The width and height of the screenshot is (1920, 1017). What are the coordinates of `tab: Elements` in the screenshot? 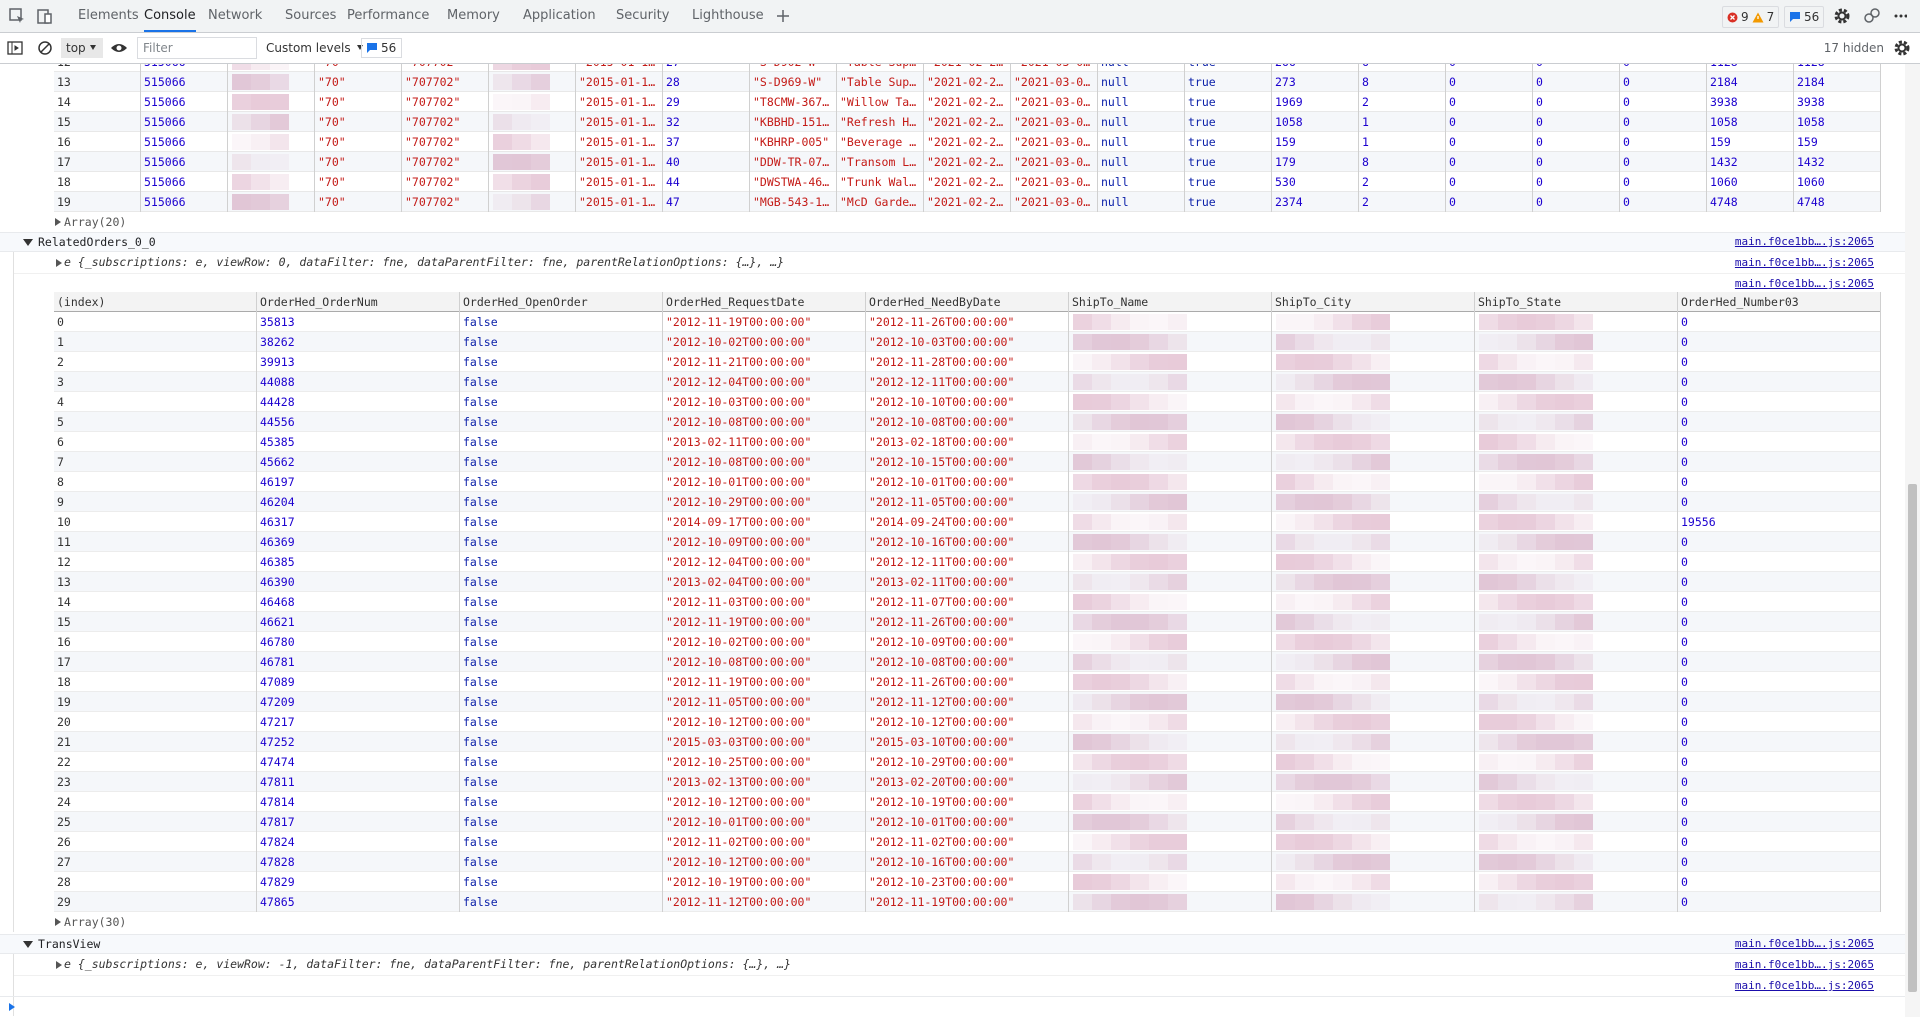 It's located at (108, 15).